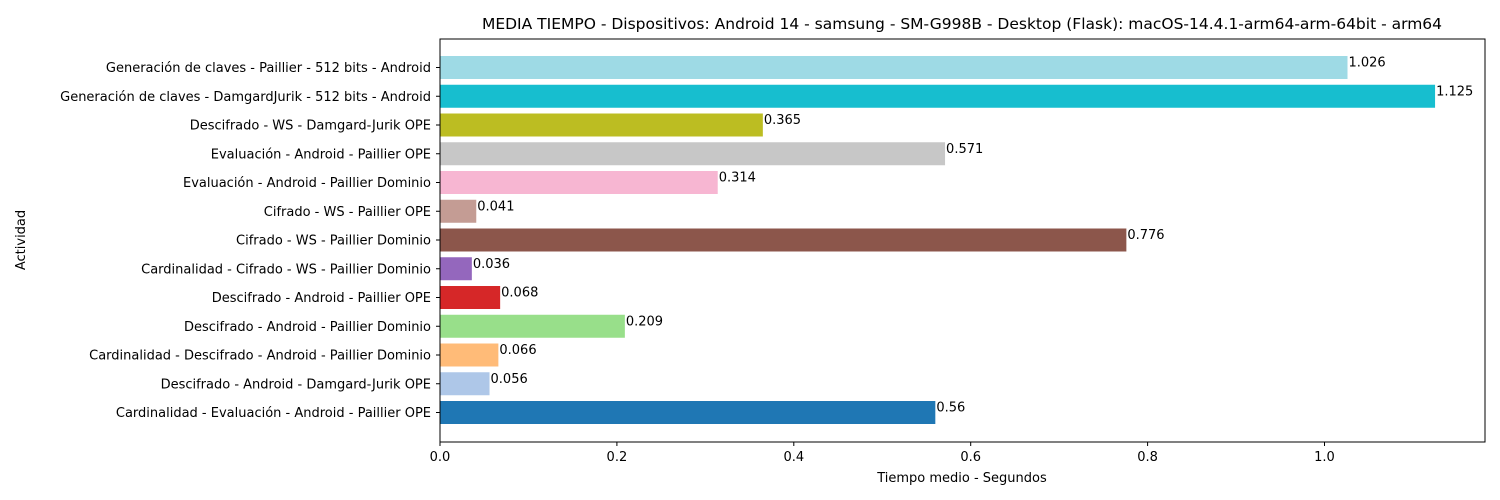 The height and width of the screenshot is (500, 1500). Describe the element at coordinates (296, 384) in the screenshot. I see `y-tick-label: Descifrado - Android - Damgard-Jurik OPE` at that location.